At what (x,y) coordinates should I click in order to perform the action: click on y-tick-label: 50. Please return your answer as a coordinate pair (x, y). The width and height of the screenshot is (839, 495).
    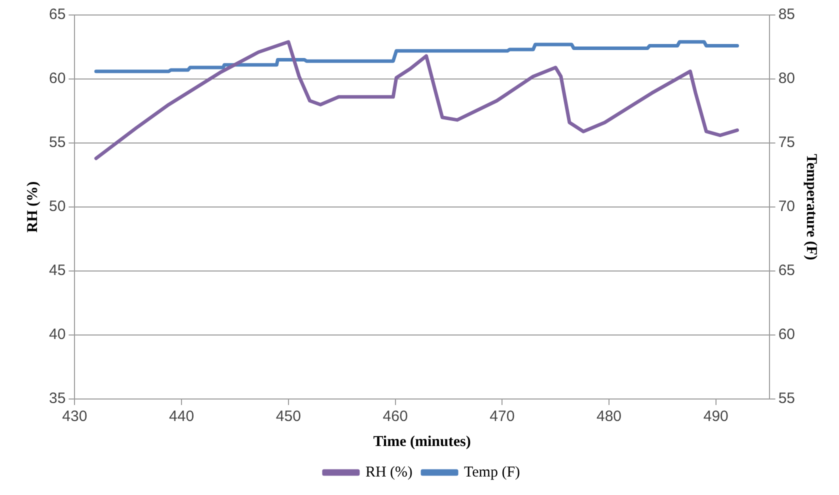
    Looking at the image, I should click on (57, 207).